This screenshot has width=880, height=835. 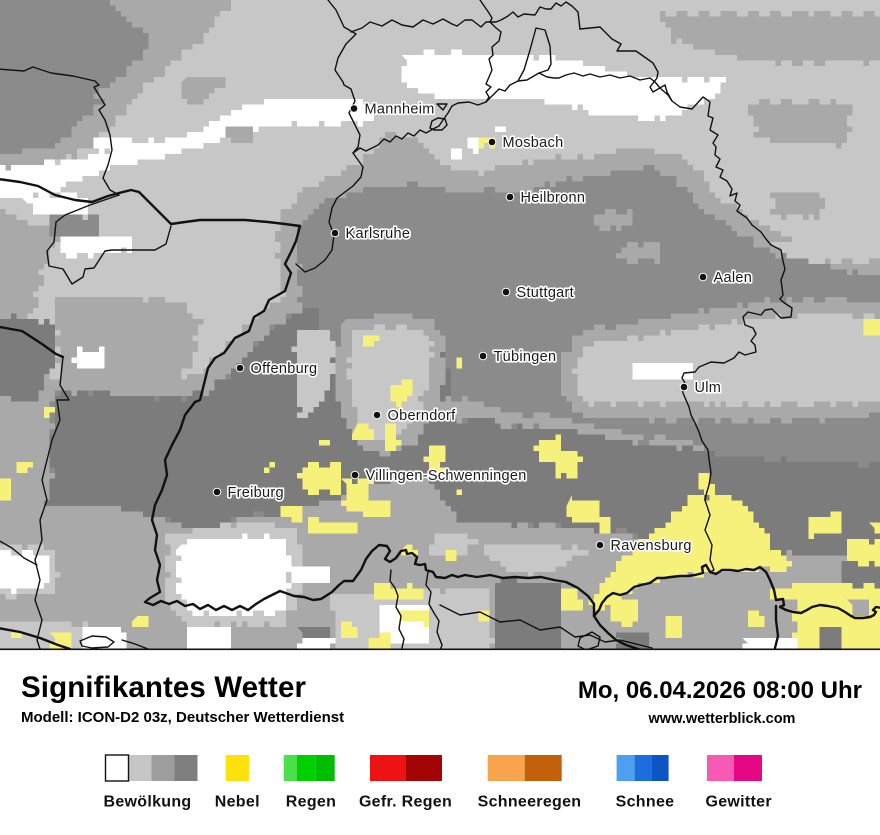 What do you see at coordinates (378, 234) in the screenshot?
I see `svg-text: Karlsruhe` at bounding box center [378, 234].